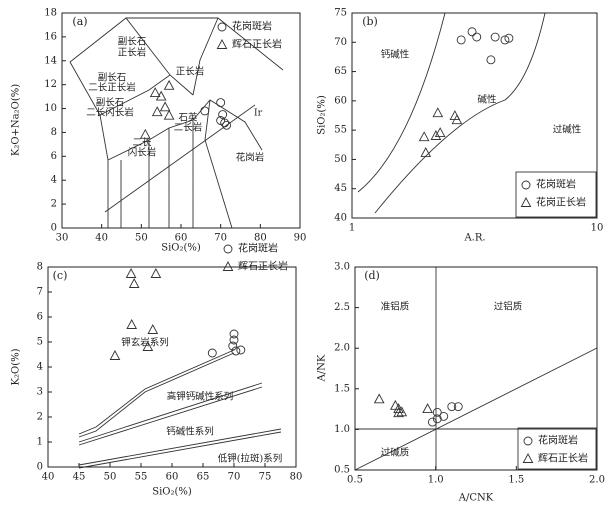 The height and width of the screenshot is (509, 614). What do you see at coordinates (258, 113) in the screenshot?
I see `field-label: Ir` at bounding box center [258, 113].